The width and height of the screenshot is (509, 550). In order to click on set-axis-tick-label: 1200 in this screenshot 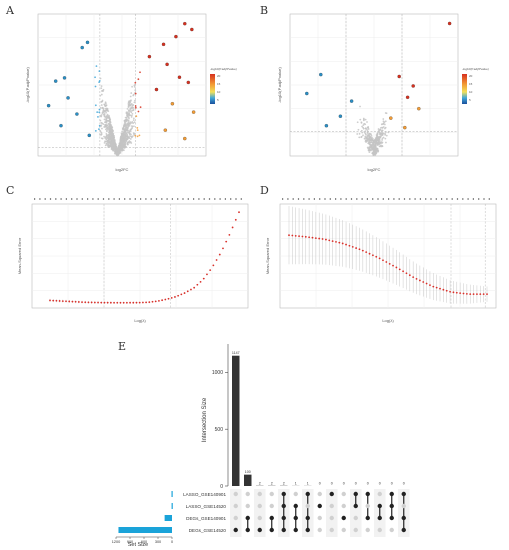, I will do `click(116, 542)`.